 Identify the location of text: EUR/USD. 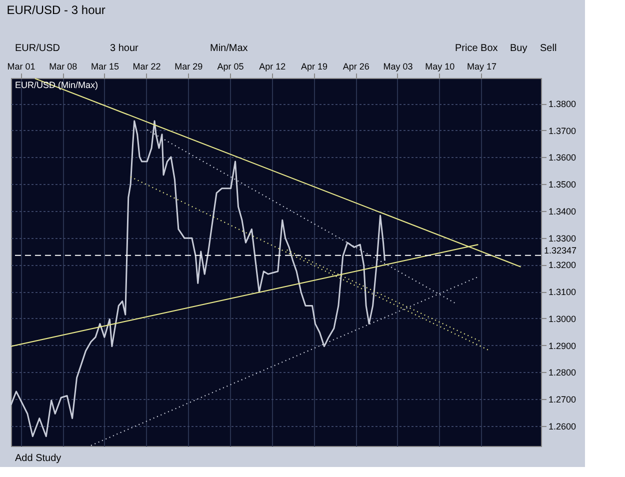
(37, 48).